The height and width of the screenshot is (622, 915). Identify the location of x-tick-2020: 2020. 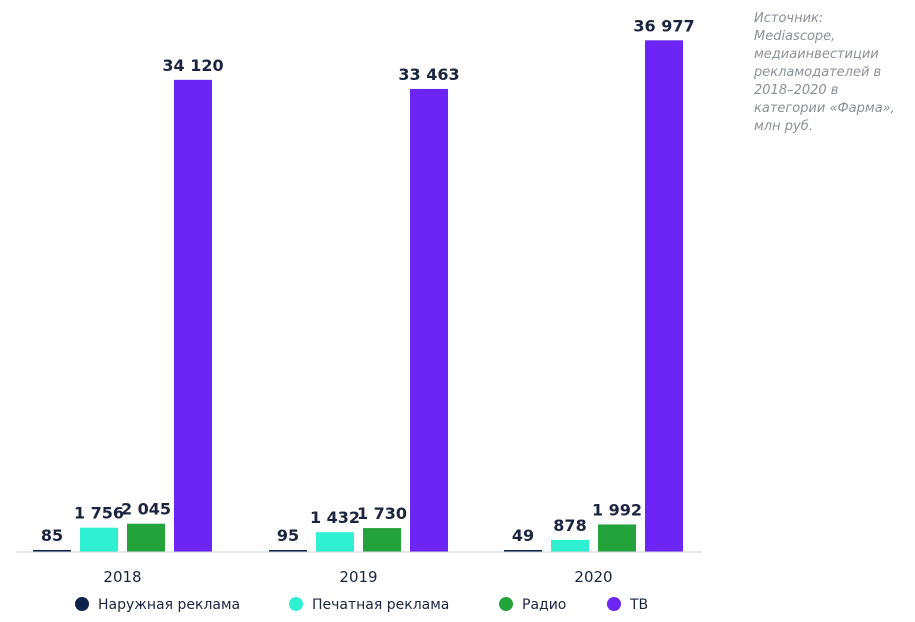
(593, 577).